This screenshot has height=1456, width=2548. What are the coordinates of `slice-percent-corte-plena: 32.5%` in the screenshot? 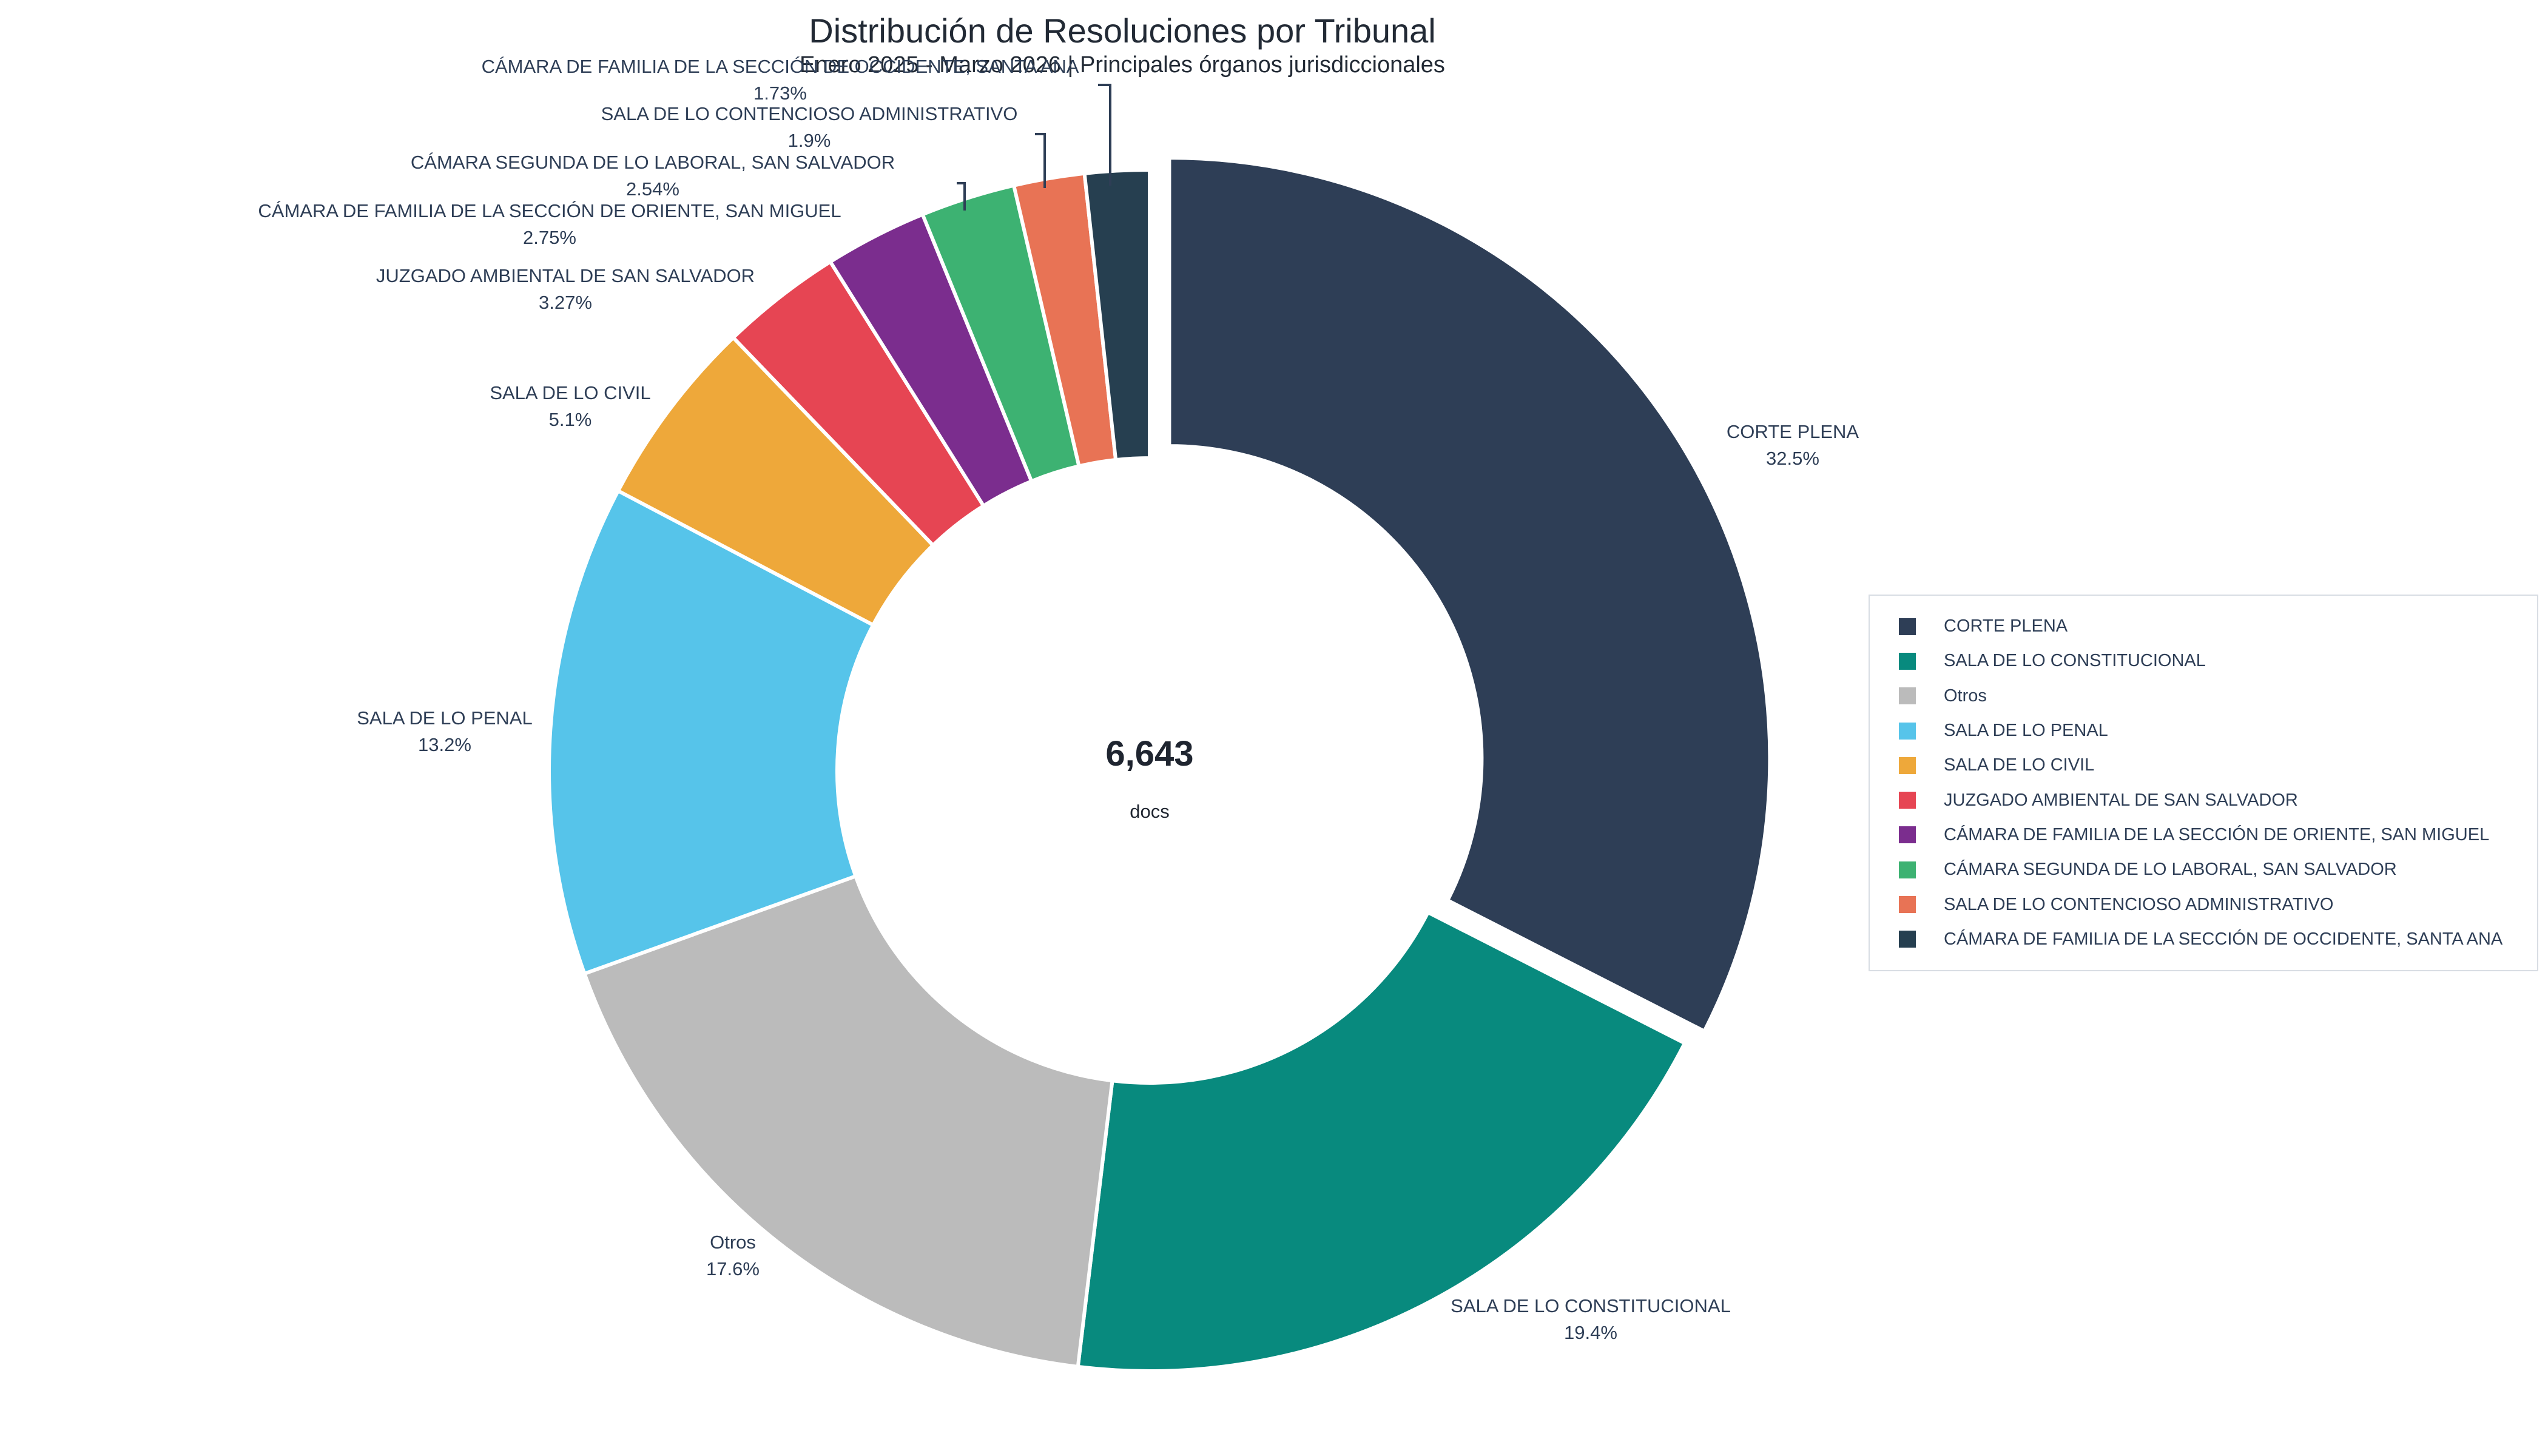 It's located at (1792, 458).